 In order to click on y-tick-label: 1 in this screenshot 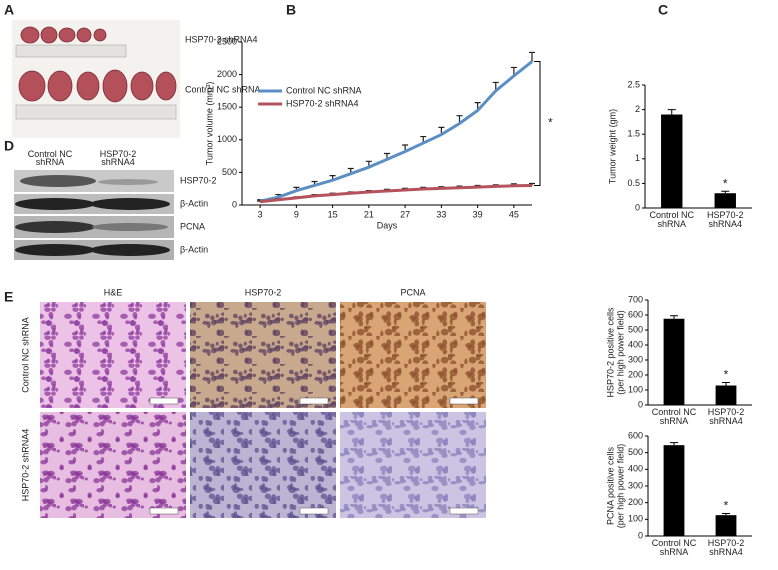, I will do `click(637, 158)`.